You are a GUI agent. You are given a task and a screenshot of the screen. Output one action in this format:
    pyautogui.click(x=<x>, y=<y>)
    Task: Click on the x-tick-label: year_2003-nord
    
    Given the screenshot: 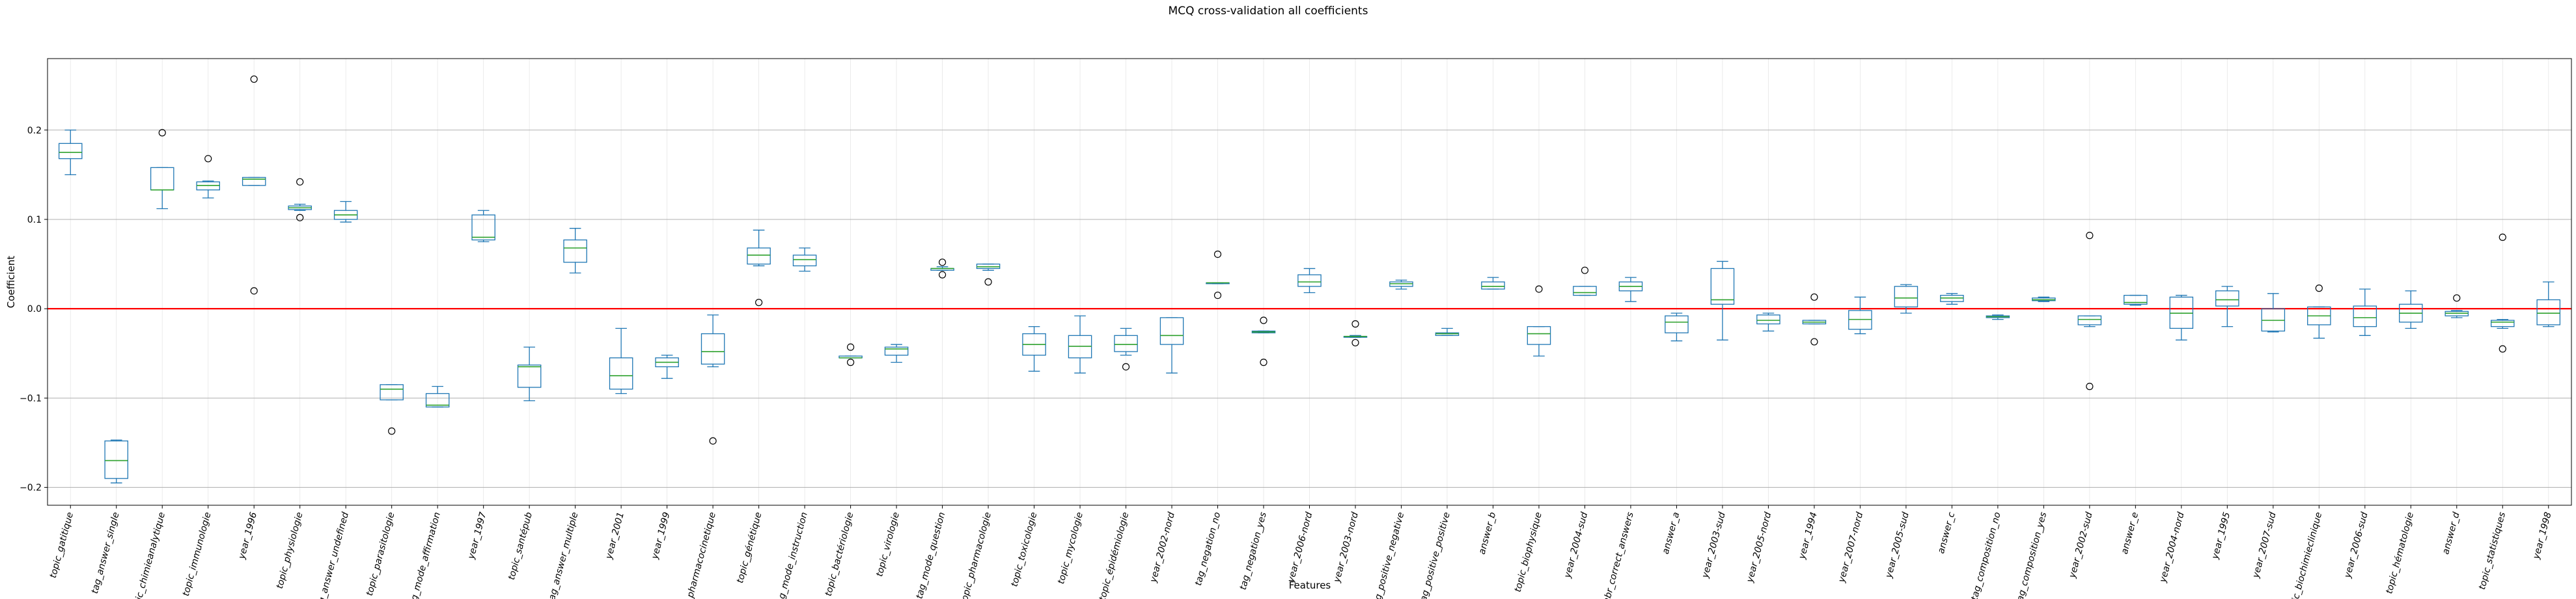 What is the action you would take?
    pyautogui.click(x=1345, y=547)
    